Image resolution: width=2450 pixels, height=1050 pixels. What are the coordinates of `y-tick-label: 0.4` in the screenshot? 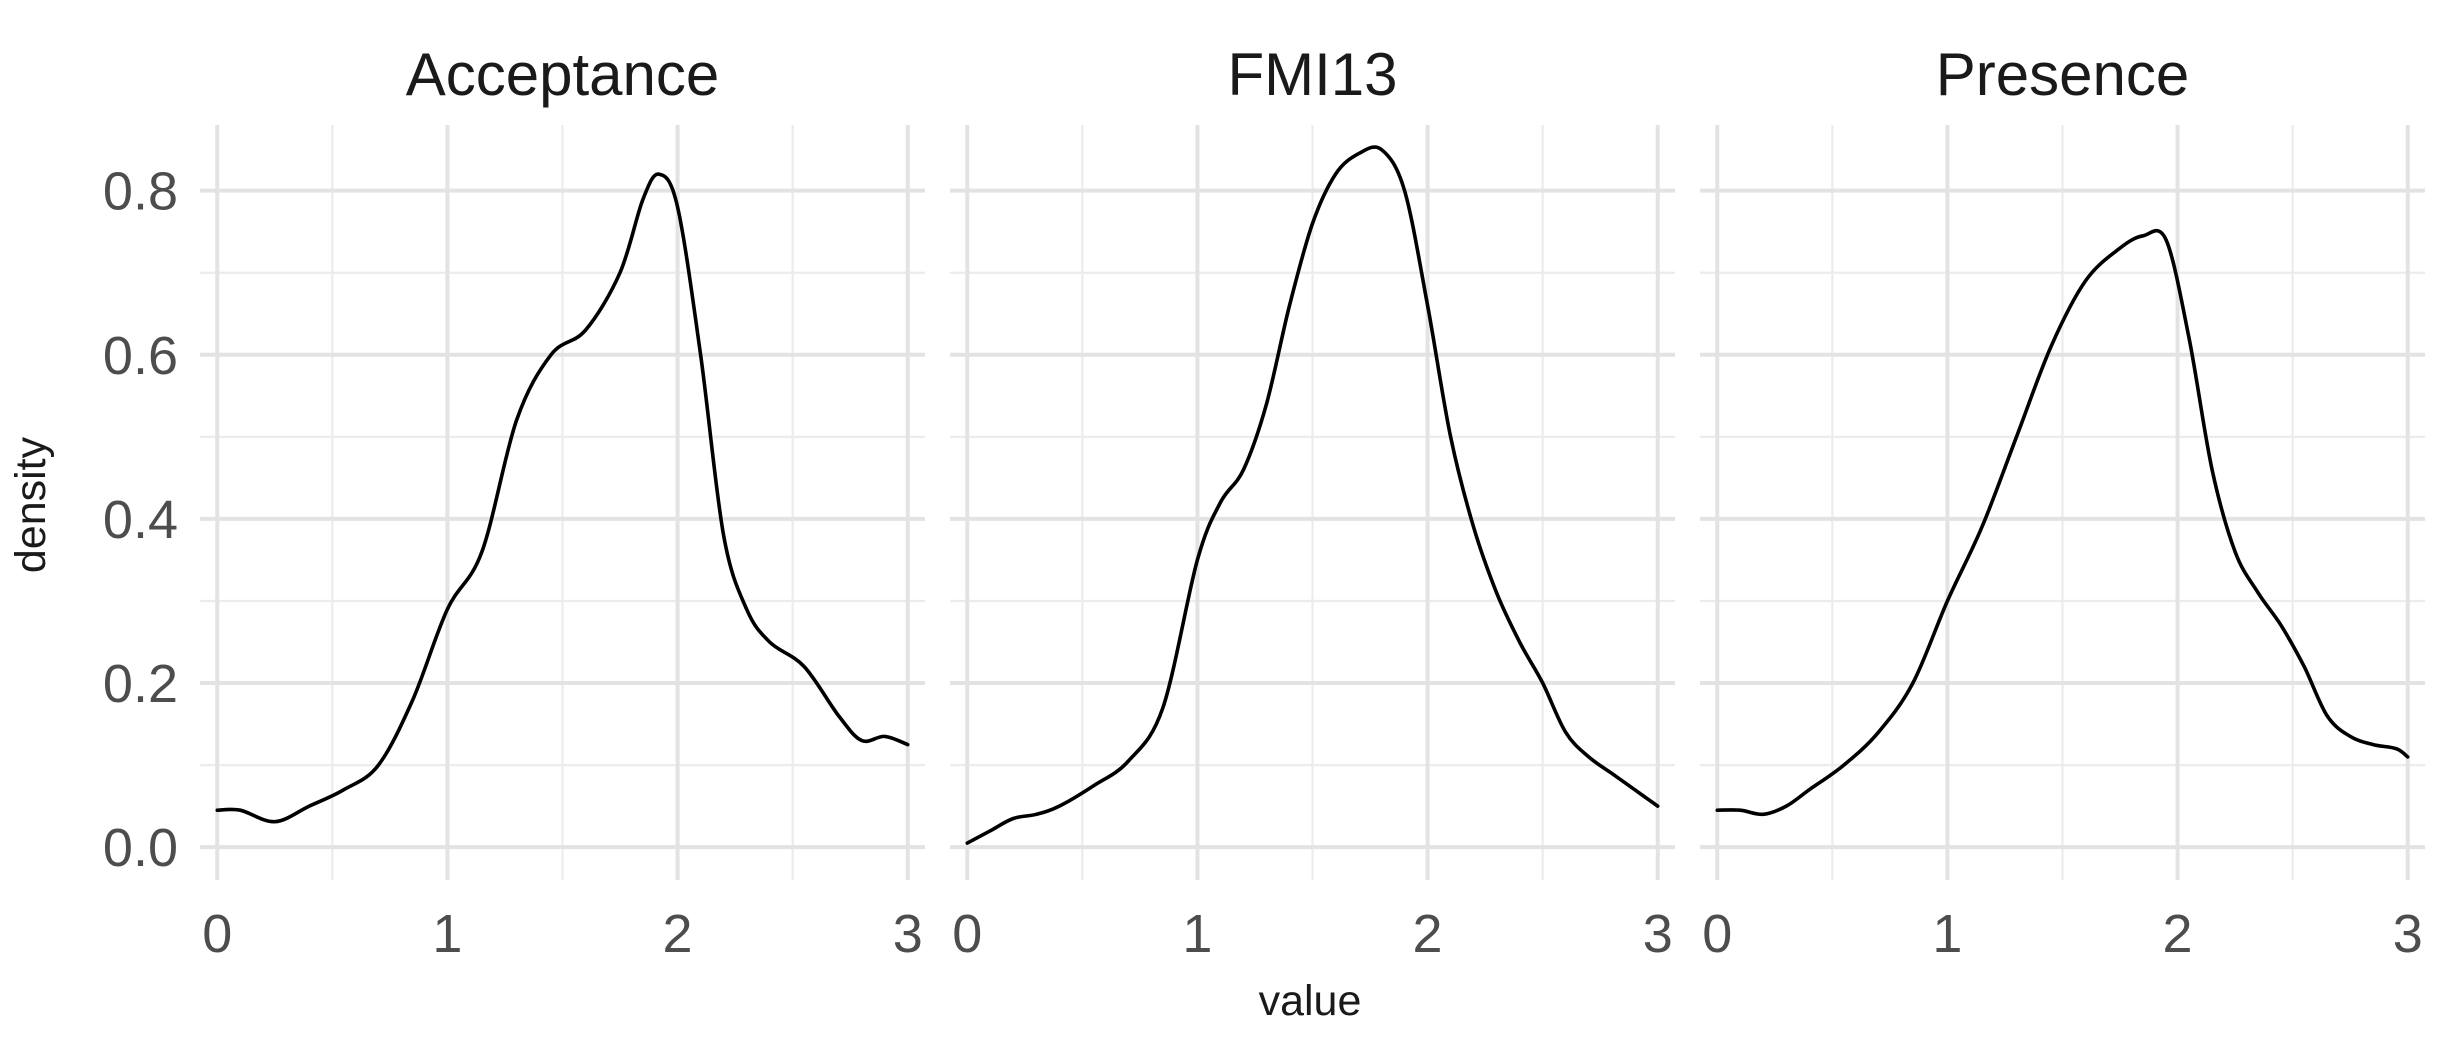 It's located at (140, 520).